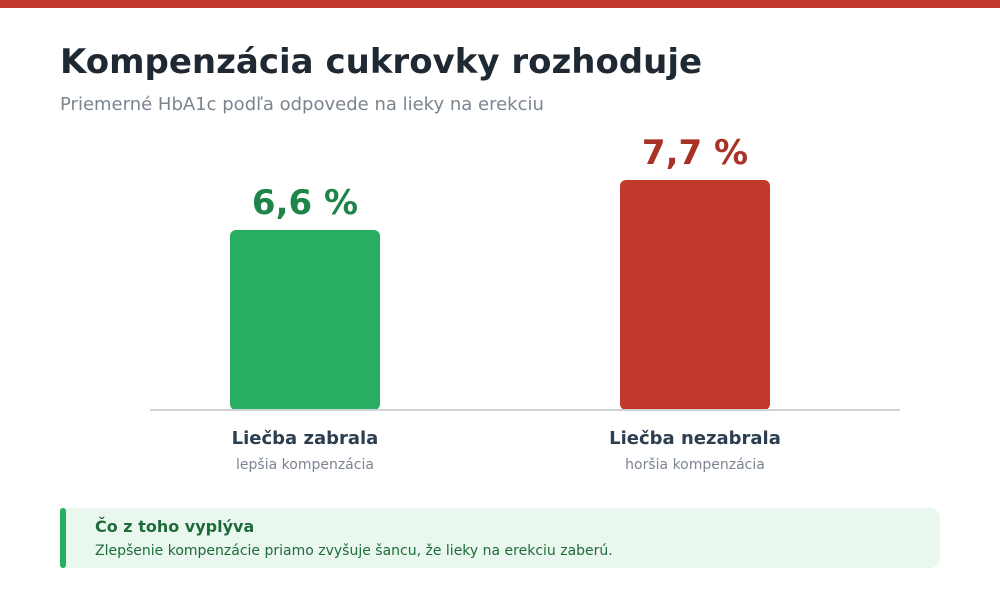 The width and height of the screenshot is (1000, 600). What do you see at coordinates (500, 4) in the screenshot?
I see `top-accent-bar` at bounding box center [500, 4].